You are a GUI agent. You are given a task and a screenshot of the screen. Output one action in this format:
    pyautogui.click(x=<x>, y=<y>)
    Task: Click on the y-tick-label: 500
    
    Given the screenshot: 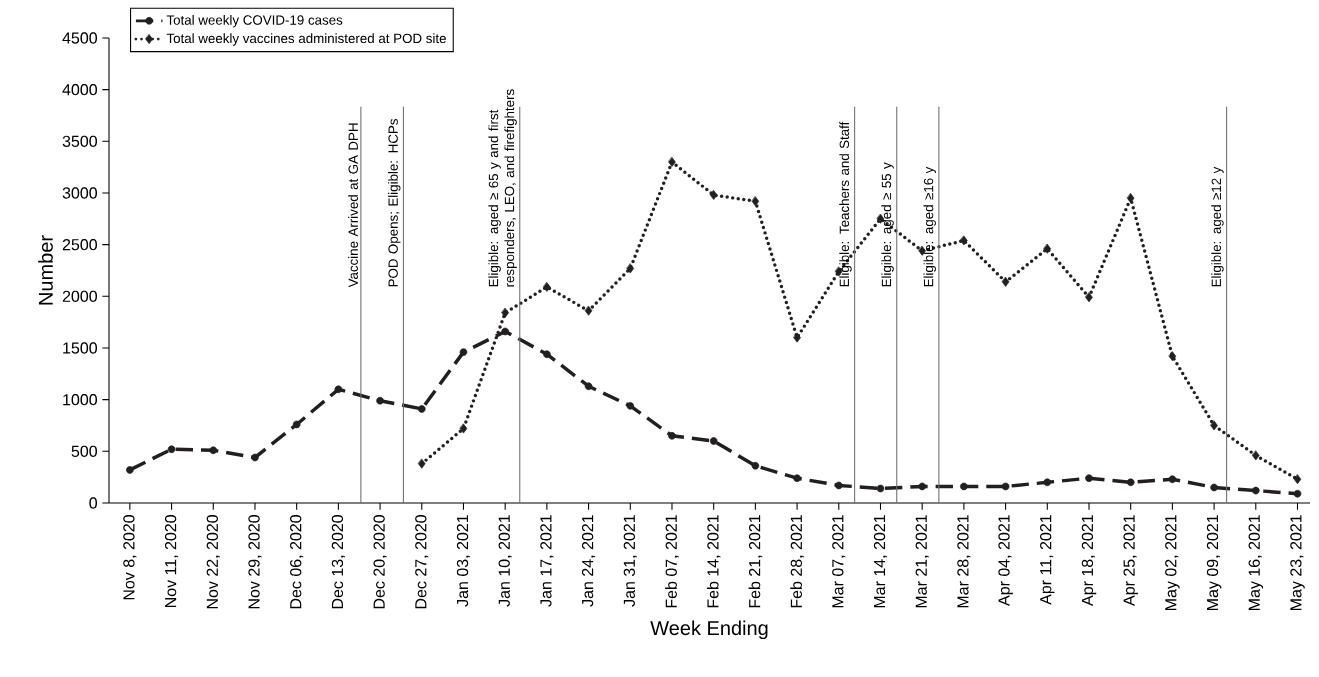 What is the action you would take?
    pyautogui.click(x=84, y=451)
    